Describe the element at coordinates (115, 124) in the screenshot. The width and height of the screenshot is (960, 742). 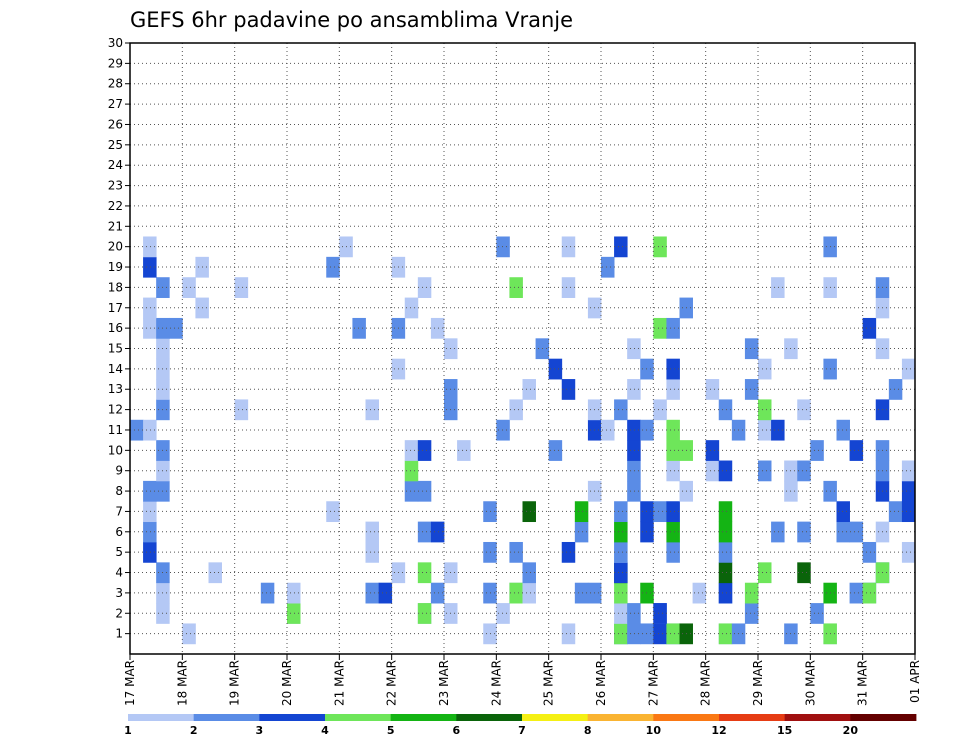
I see `y-tick-label: 26` at that location.